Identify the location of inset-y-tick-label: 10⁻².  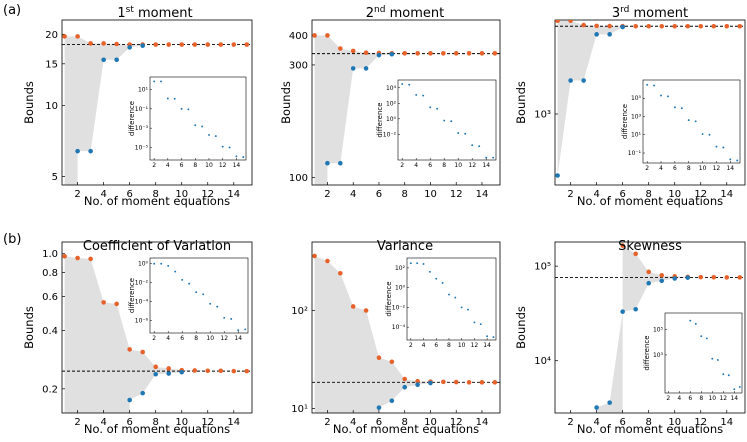
(142, 283).